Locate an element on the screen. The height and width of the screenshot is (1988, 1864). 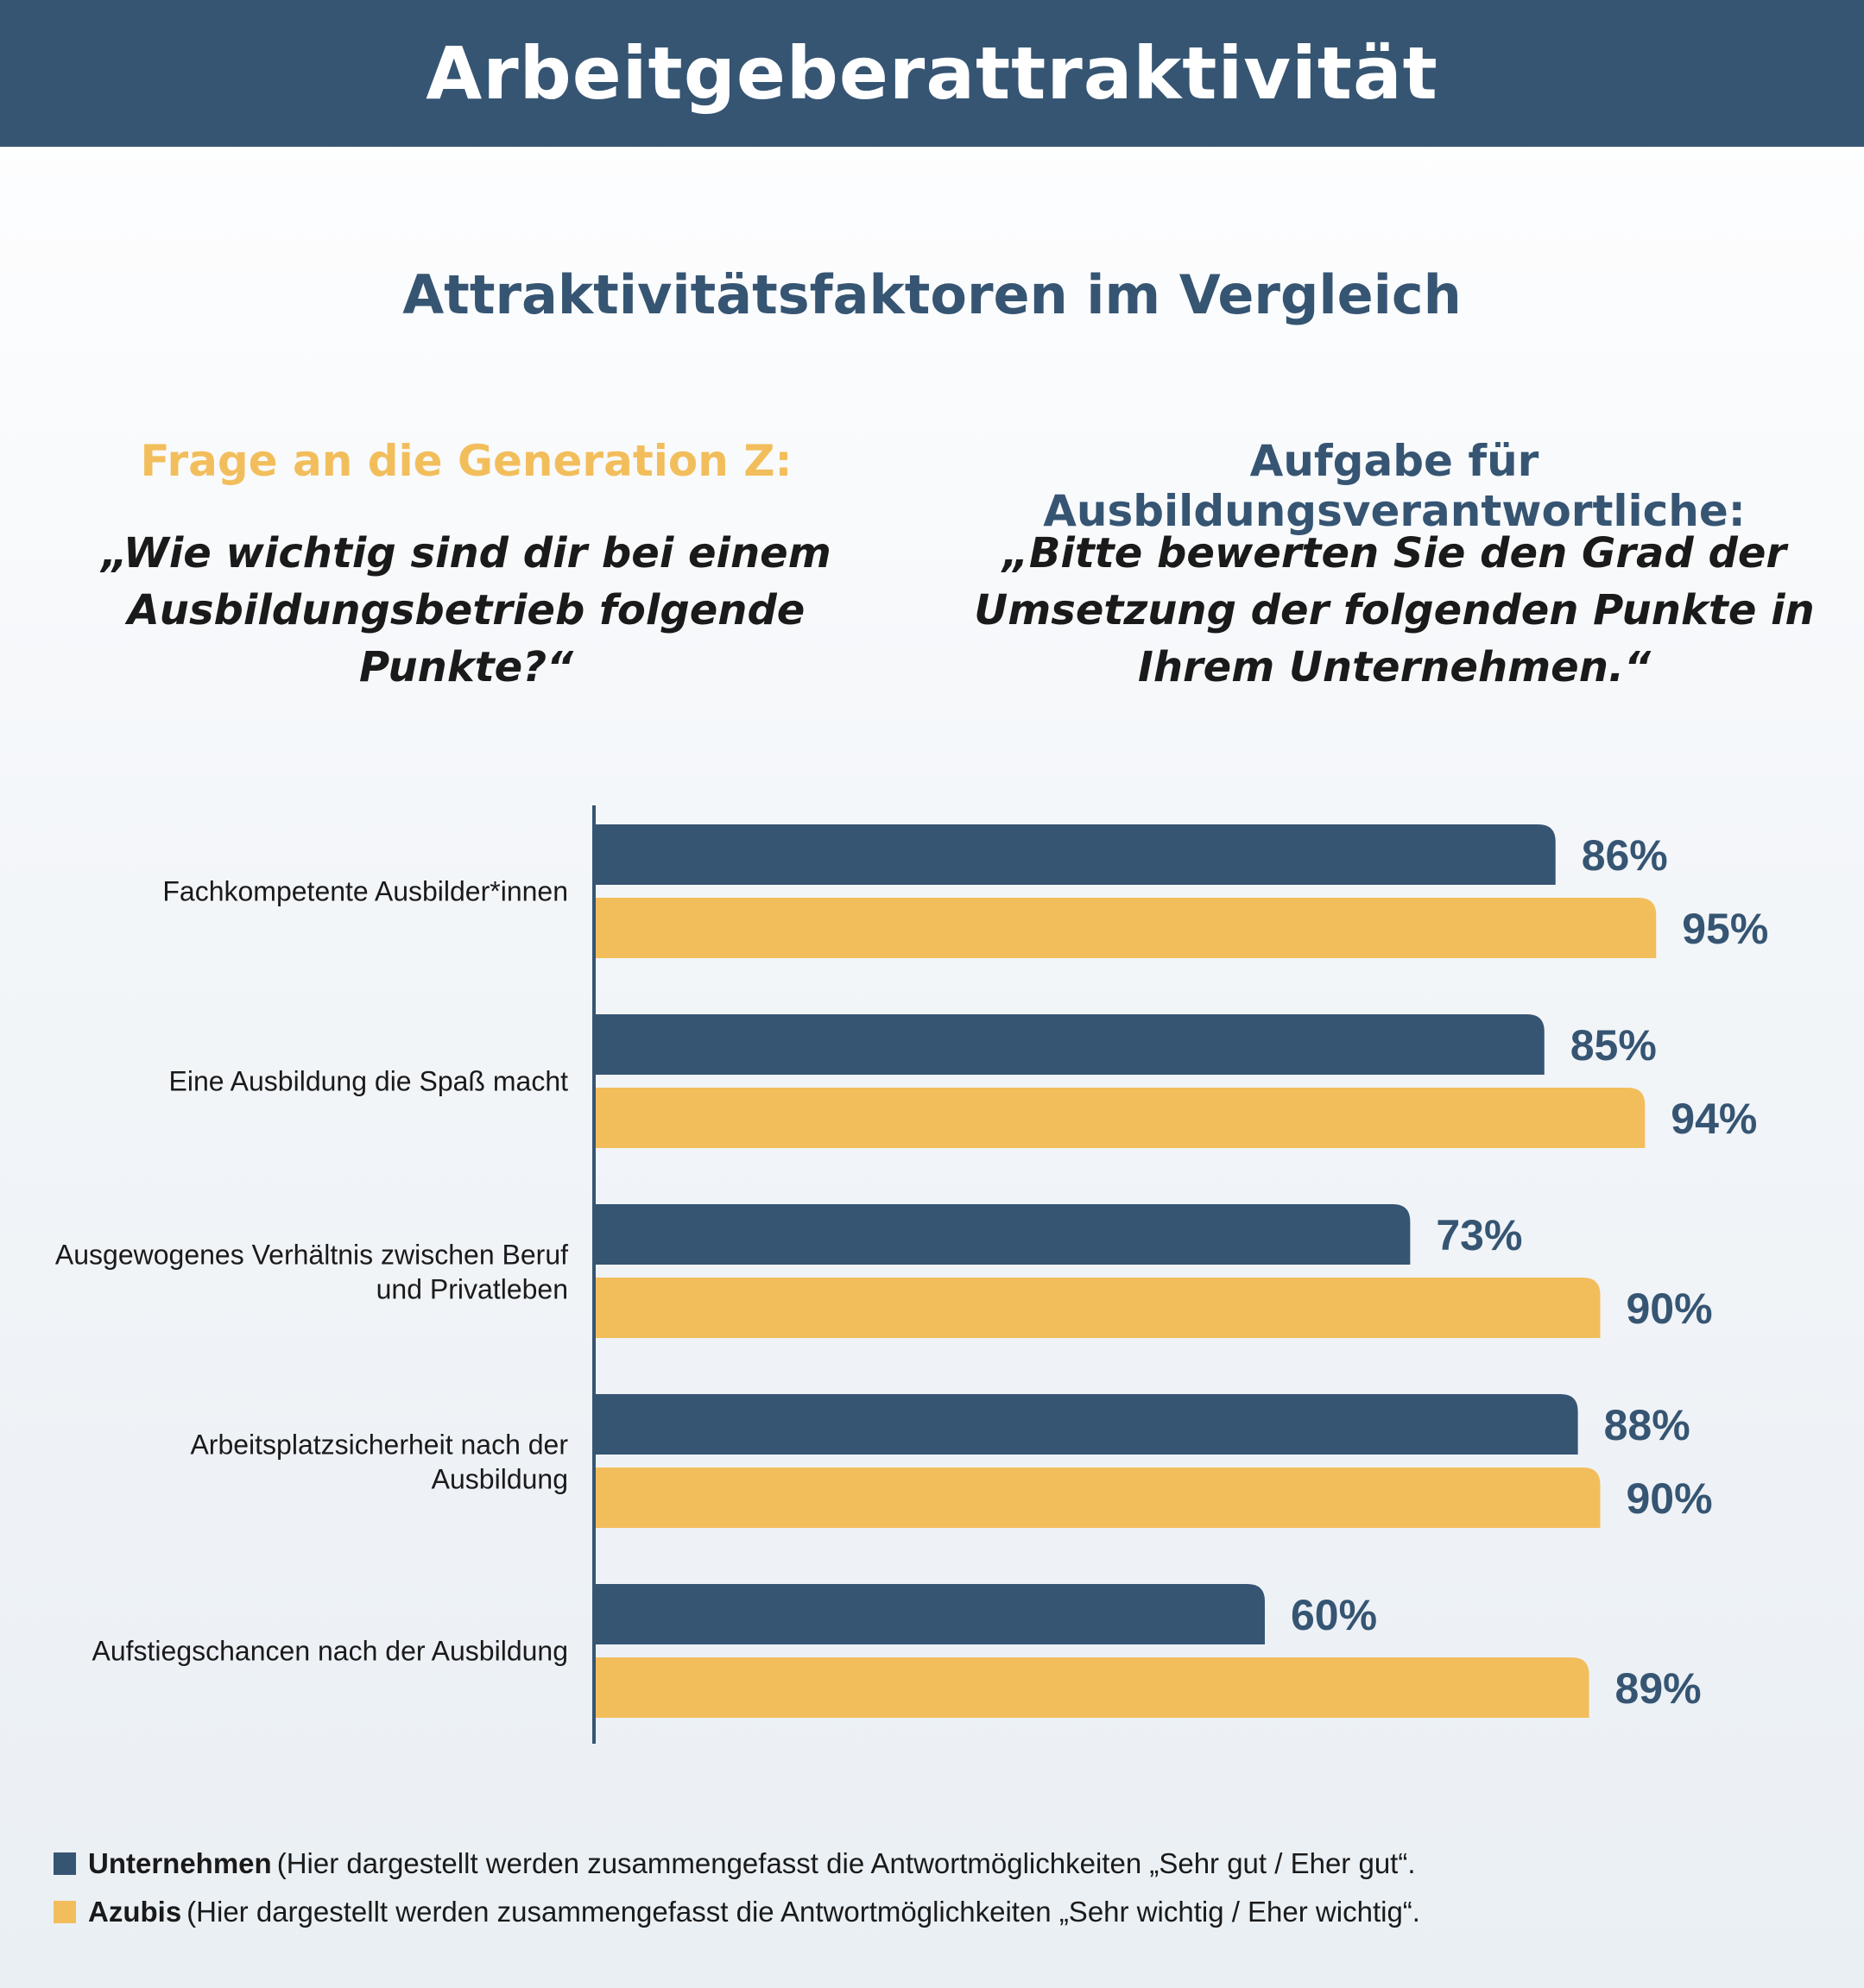
value-label-unternehmen-1: 85% is located at coordinates (1613, 1045).